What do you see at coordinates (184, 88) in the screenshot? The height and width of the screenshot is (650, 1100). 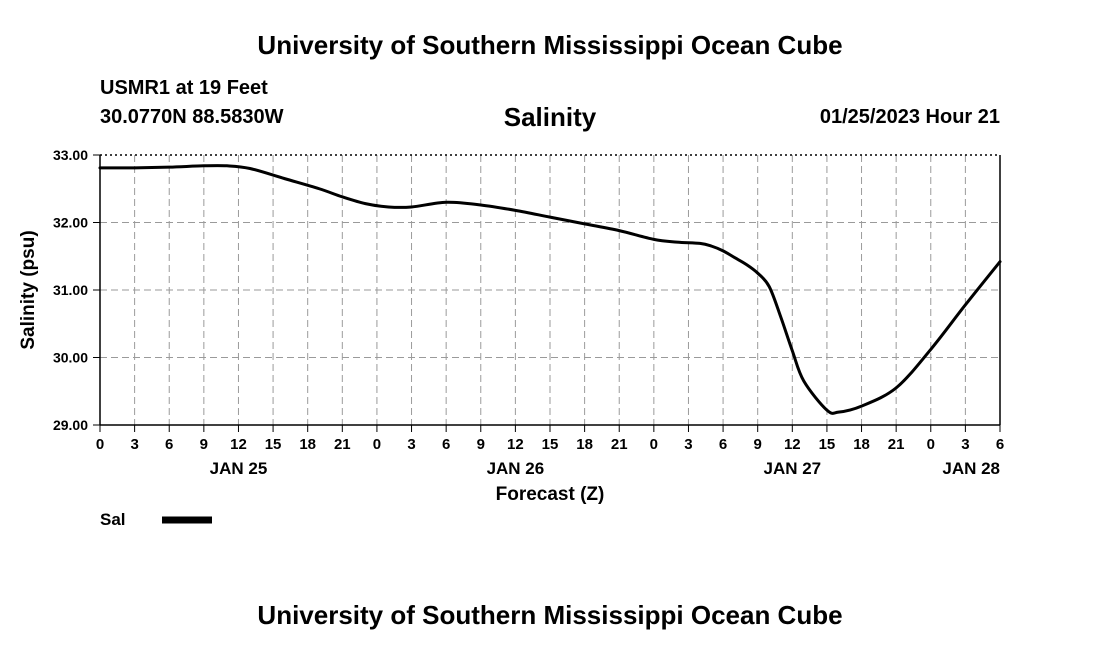 I see `station-label: USMR1 at 19 Feet` at bounding box center [184, 88].